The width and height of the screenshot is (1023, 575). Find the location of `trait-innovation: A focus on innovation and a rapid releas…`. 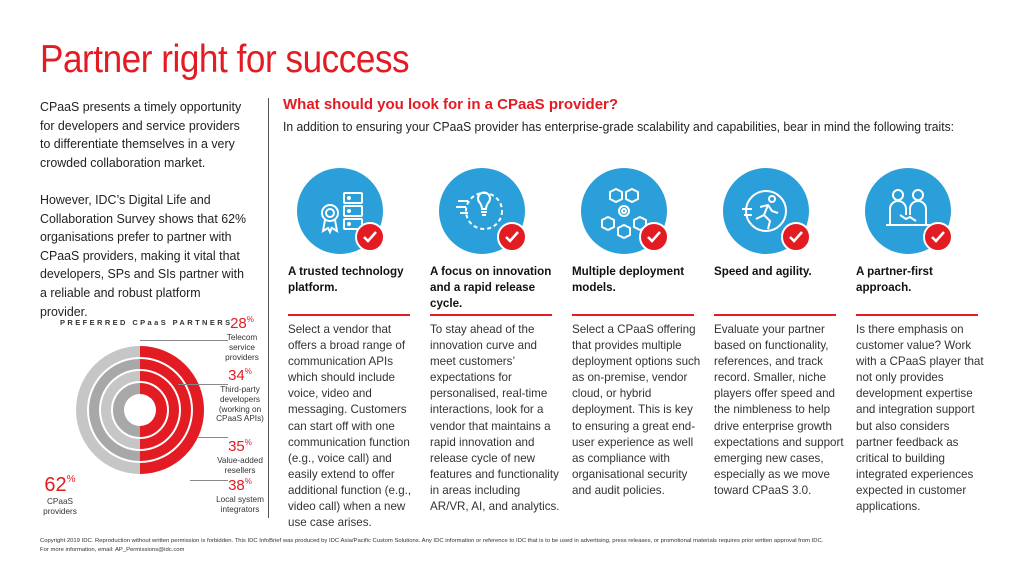

trait-innovation: A focus on innovation and a rapid releas… is located at coordinates (492, 340).